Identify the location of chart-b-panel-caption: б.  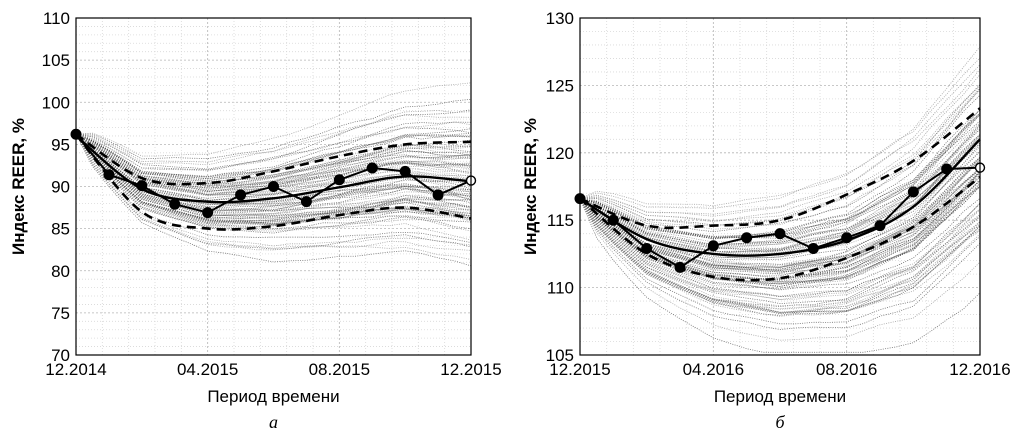
(780, 422).